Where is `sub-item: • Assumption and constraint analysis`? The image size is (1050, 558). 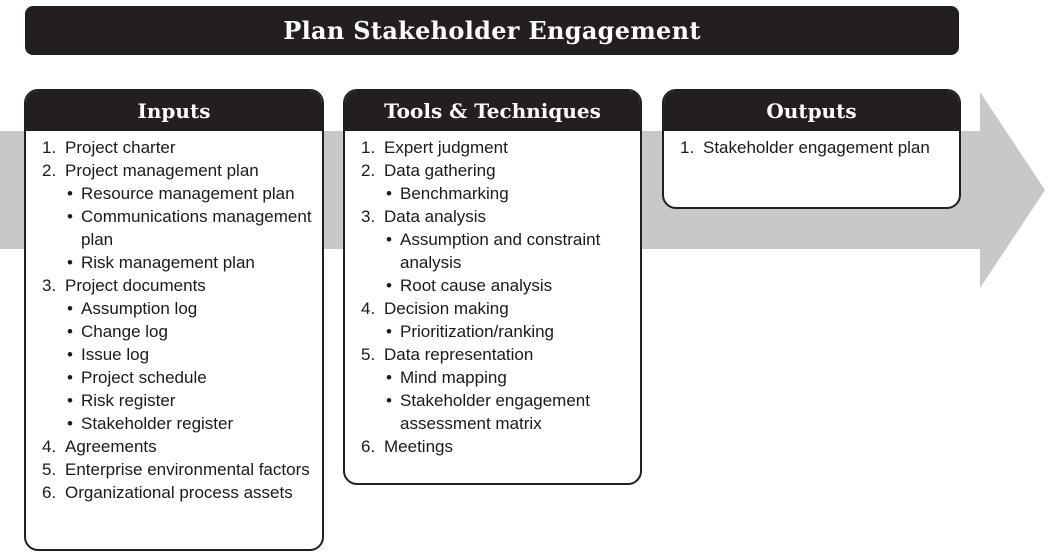
sub-item: • Assumption and constraint analysis is located at coordinates (495, 251).